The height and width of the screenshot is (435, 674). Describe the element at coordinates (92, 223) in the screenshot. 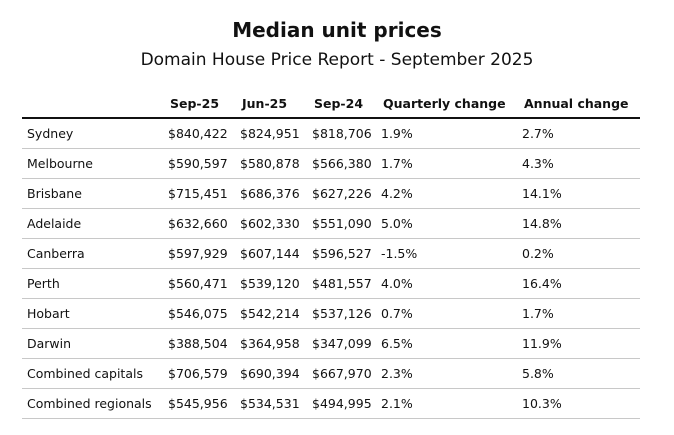

I see `city-cell: Adelaide` at that location.